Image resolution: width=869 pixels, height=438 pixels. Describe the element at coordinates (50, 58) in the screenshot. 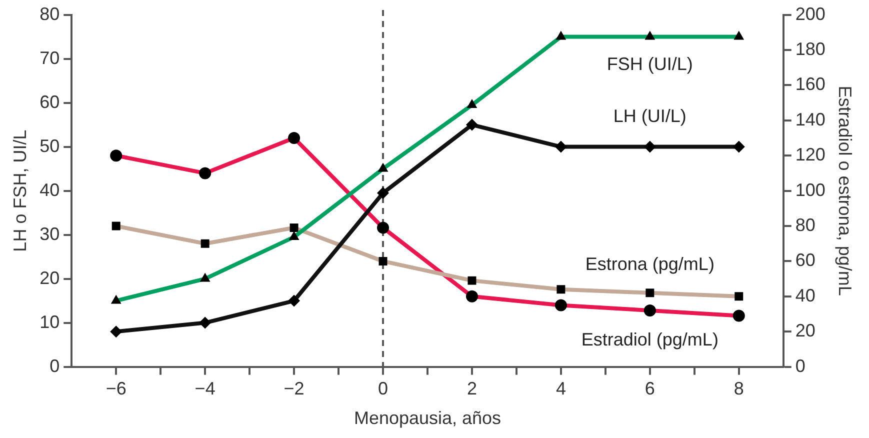

I see `y-tick-label: 70` at that location.